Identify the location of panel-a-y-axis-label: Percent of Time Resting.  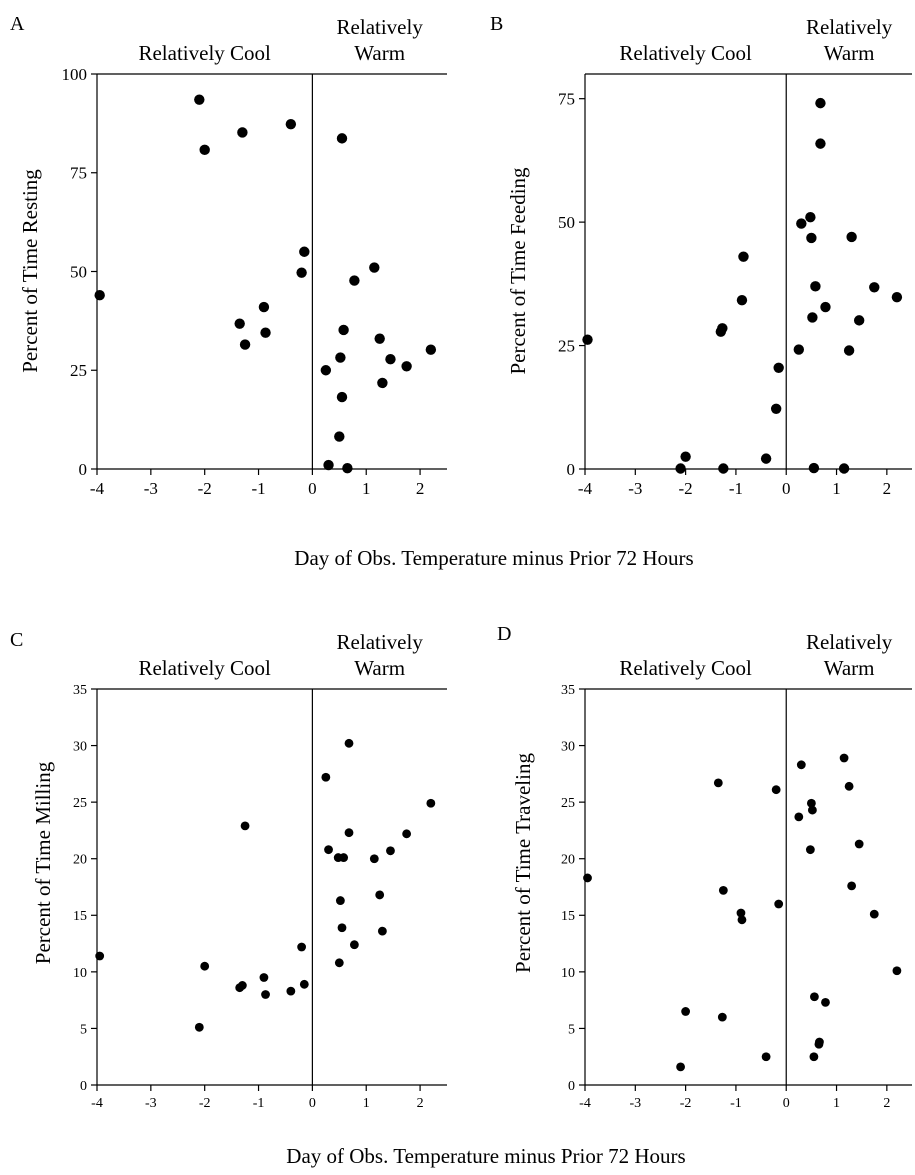
(30, 271).